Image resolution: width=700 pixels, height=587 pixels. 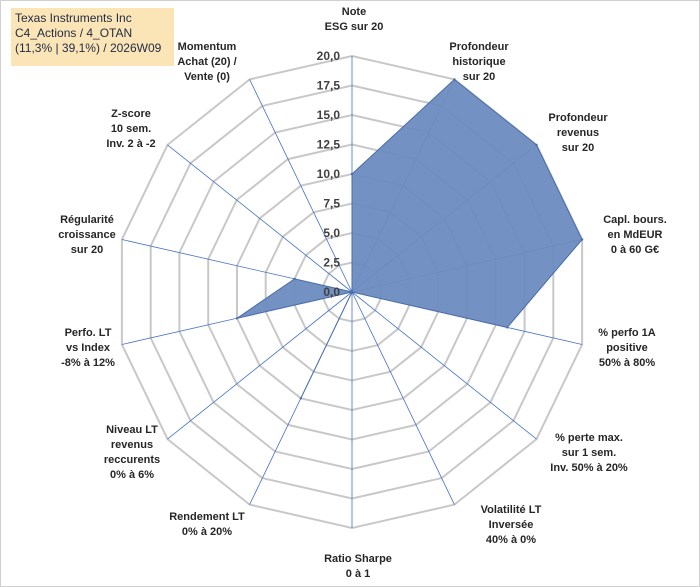 What do you see at coordinates (358, 559) in the screenshot?
I see `category-label-line: Ratio Sharpe` at bounding box center [358, 559].